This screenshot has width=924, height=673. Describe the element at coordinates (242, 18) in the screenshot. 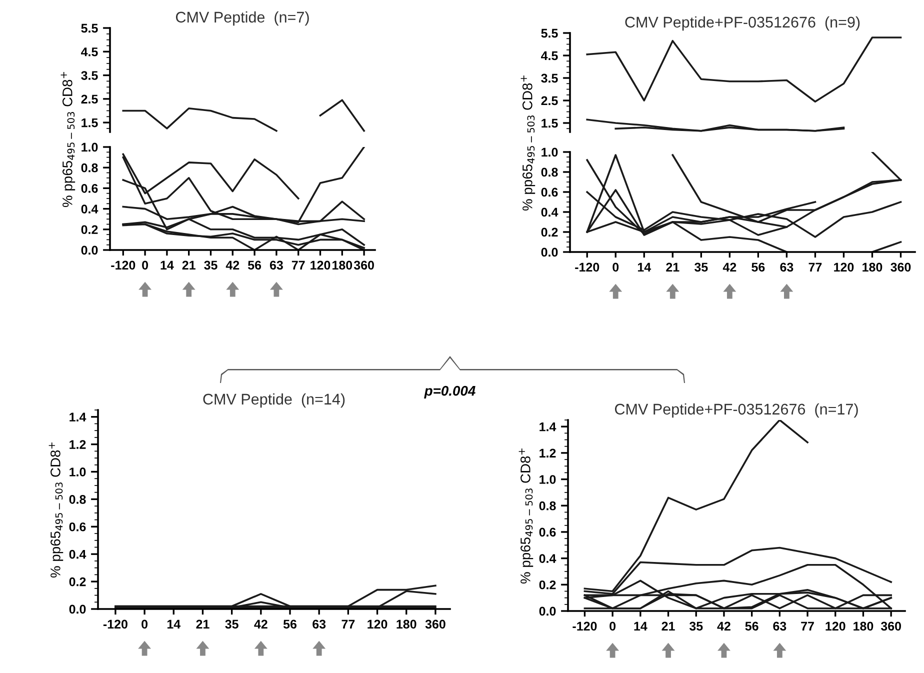

I see `chart-title: CMV Peptide (n=7)` at that location.